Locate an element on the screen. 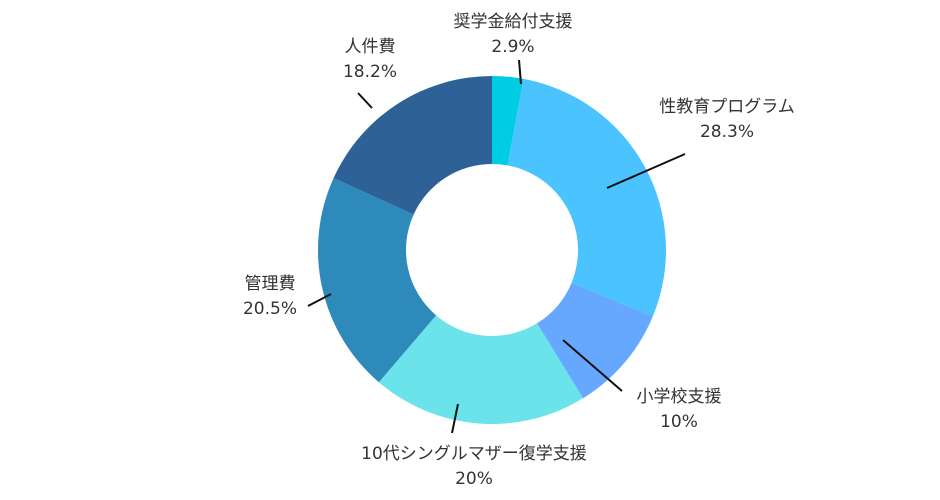 Image resolution: width=940 pixels, height=500 pixels. slice-value-label: 18.2% is located at coordinates (370, 72).